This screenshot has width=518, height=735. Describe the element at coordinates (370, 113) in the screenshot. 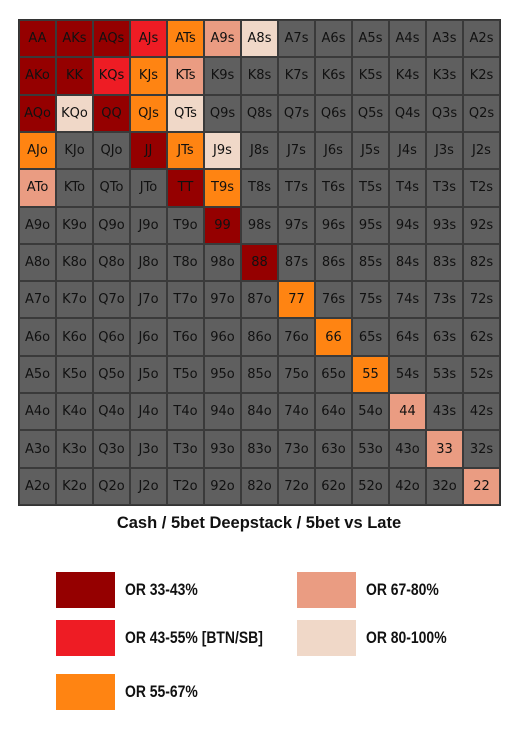

I see `hand-cell-q5s: Q5s` at that location.